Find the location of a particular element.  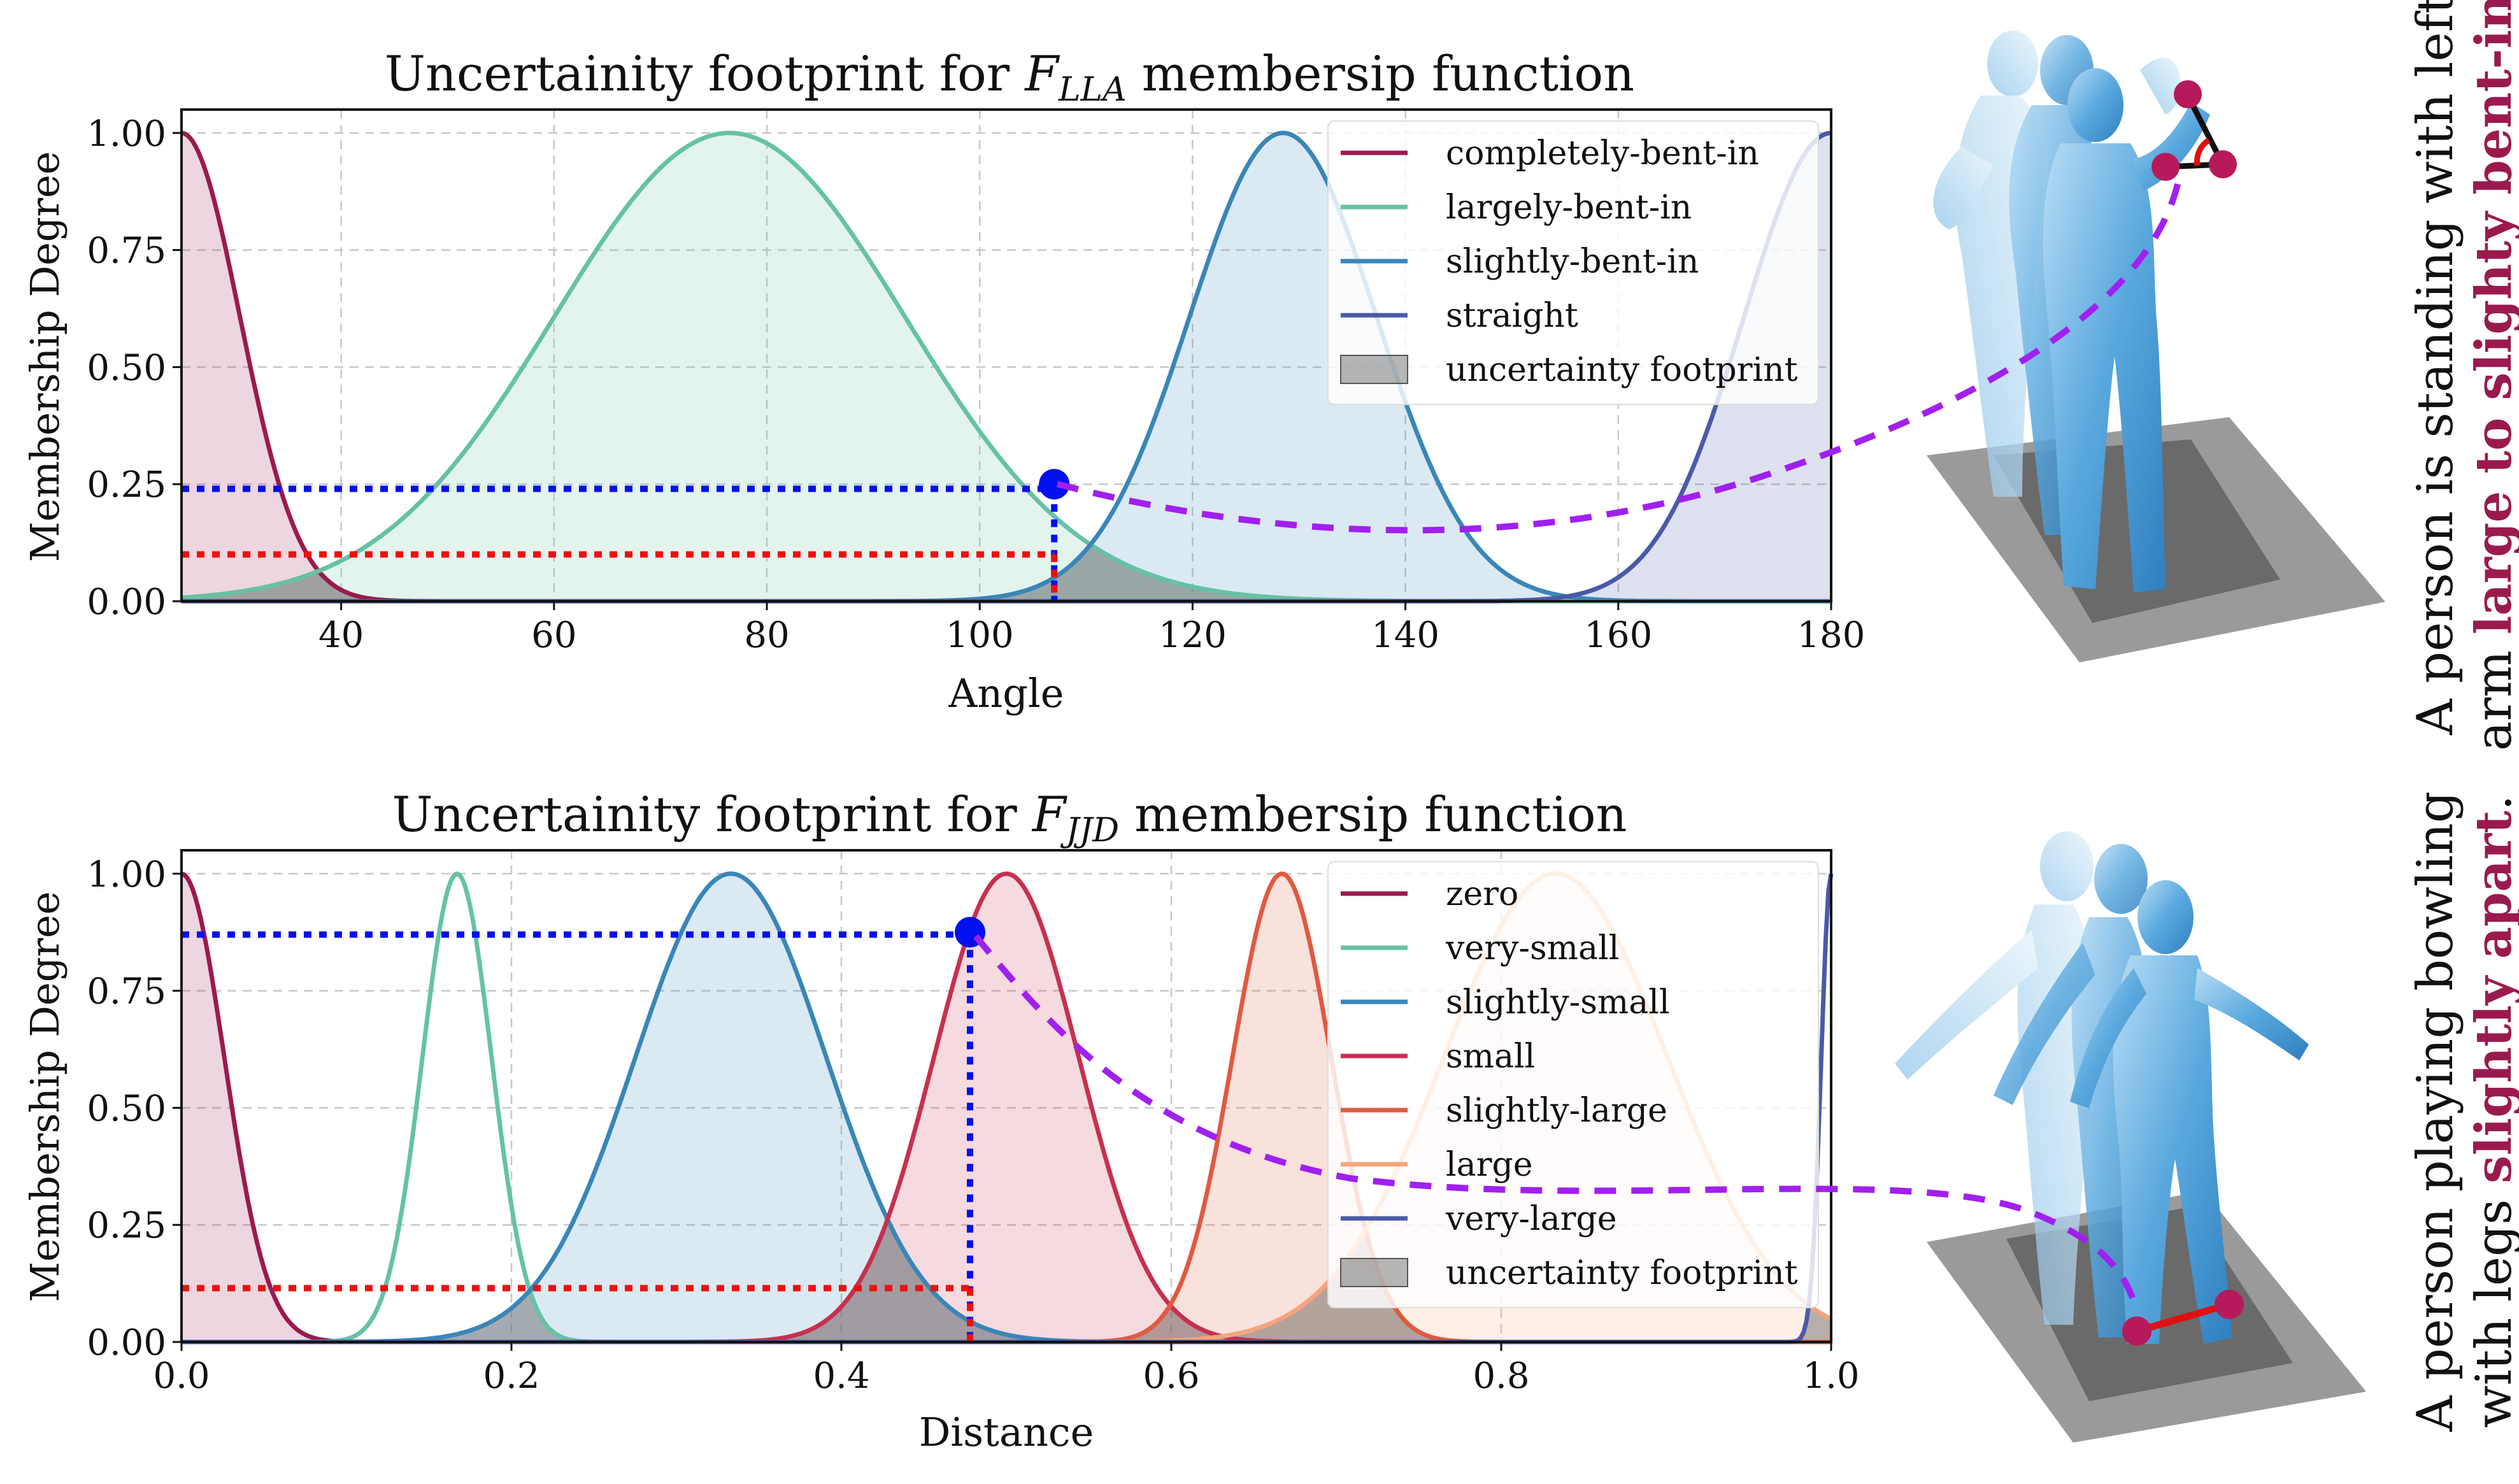

title-subscript: JJD is located at coordinates (1089, 830).